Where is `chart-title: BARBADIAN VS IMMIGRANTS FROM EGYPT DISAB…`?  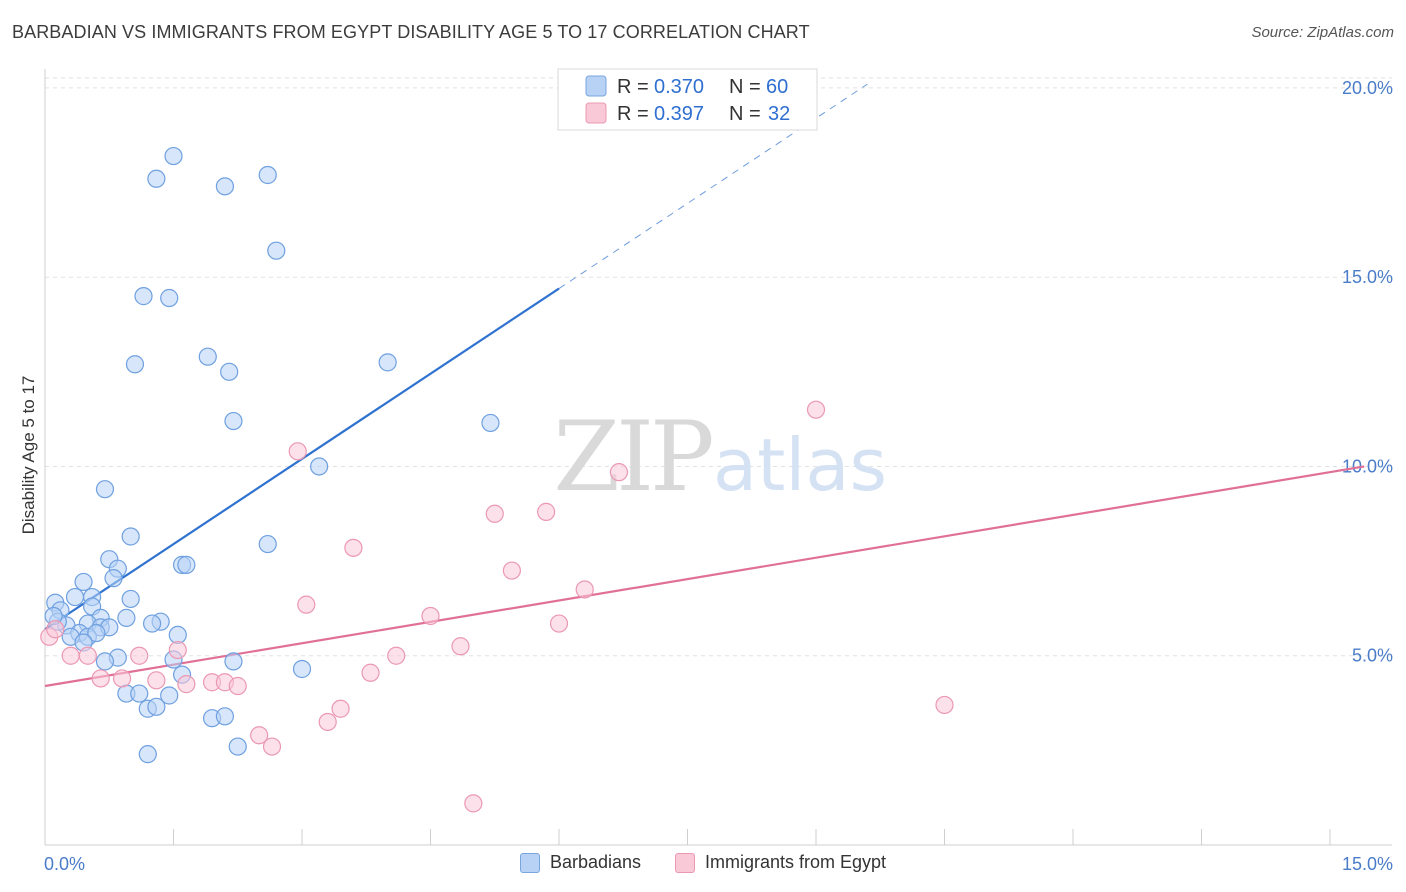
chart-title: BARBADIAN VS IMMIGRANTS FROM EGYPT DISAB… is located at coordinates (411, 32).